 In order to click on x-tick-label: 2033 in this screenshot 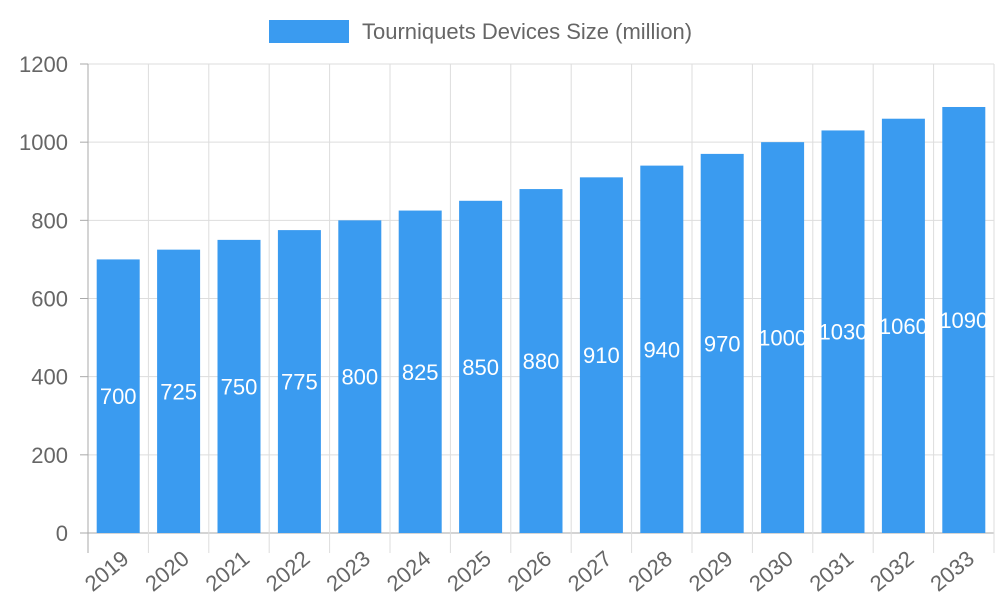, I will do `click(952, 571)`.